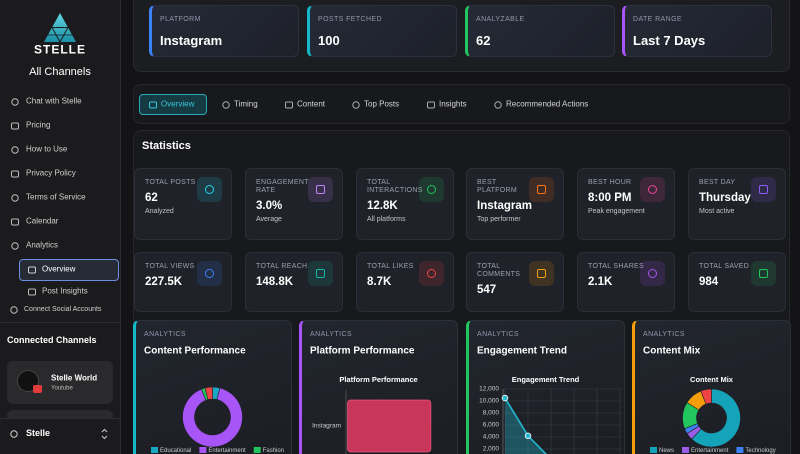 The image size is (800, 454). I want to click on stat-label: TOTAL INTERACTIONS, so click(395, 186).